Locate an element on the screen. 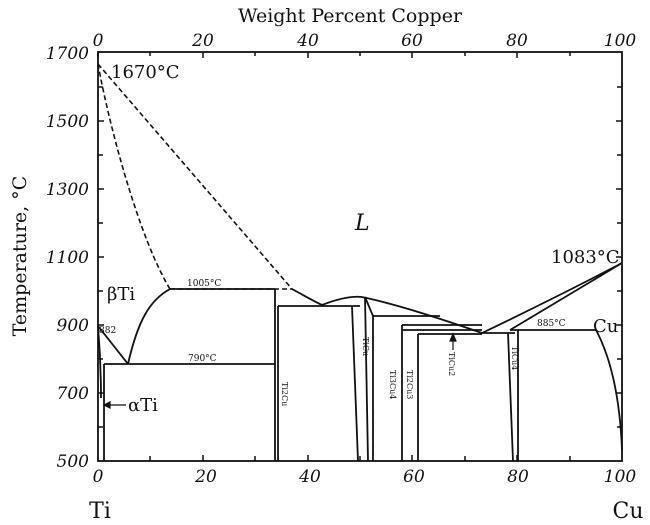  ti3cu4-label: Ti3Cu4 is located at coordinates (392, 384).